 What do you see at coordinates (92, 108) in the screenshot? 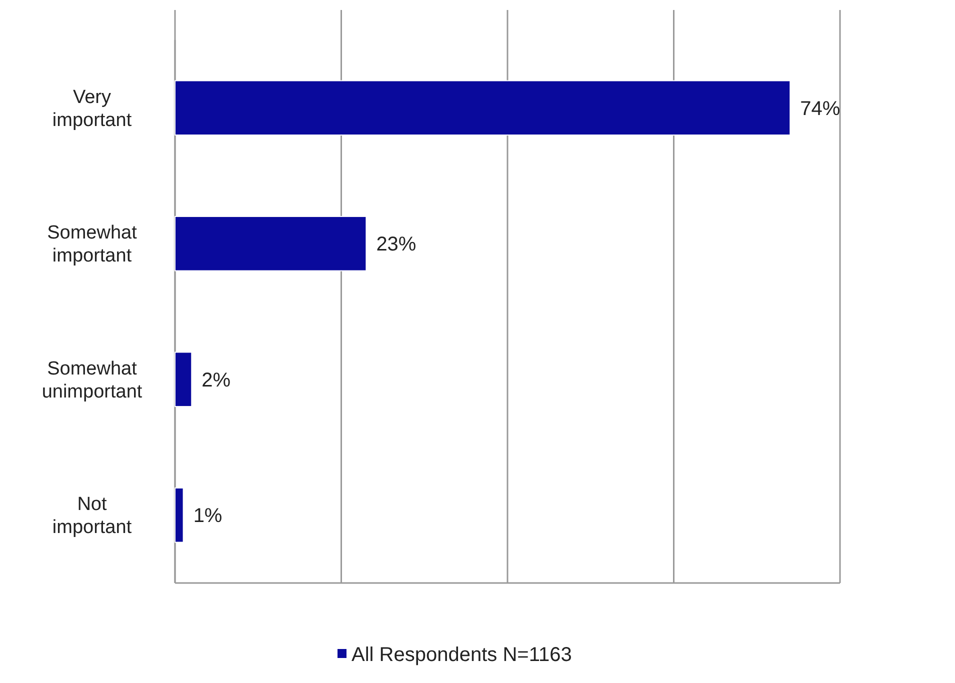
I see `y-tick-label: Very important` at bounding box center [92, 108].